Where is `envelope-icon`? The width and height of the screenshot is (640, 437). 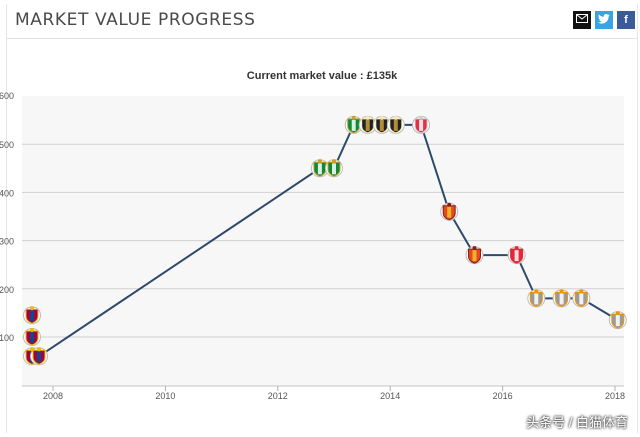
envelope-icon is located at coordinates (582, 20).